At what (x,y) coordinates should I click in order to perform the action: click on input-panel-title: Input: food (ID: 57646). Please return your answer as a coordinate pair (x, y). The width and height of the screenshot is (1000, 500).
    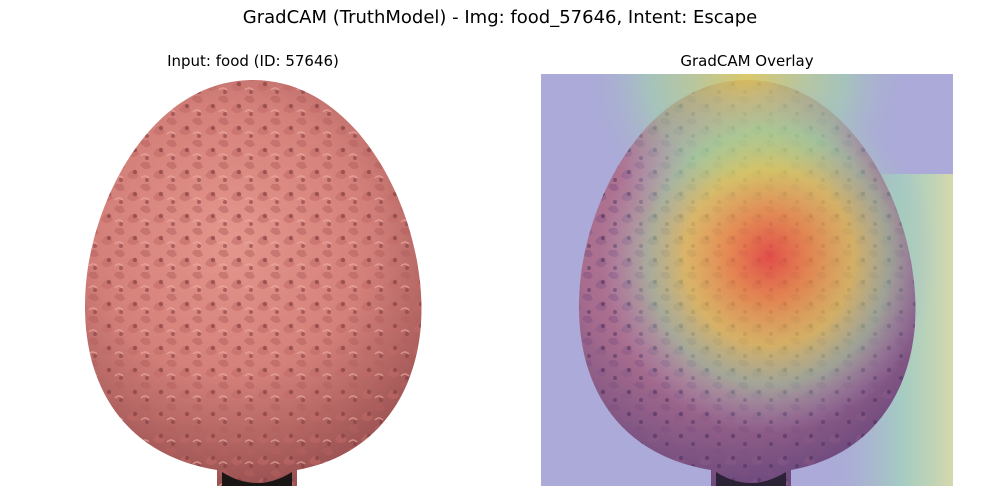
    Looking at the image, I should click on (253, 61).